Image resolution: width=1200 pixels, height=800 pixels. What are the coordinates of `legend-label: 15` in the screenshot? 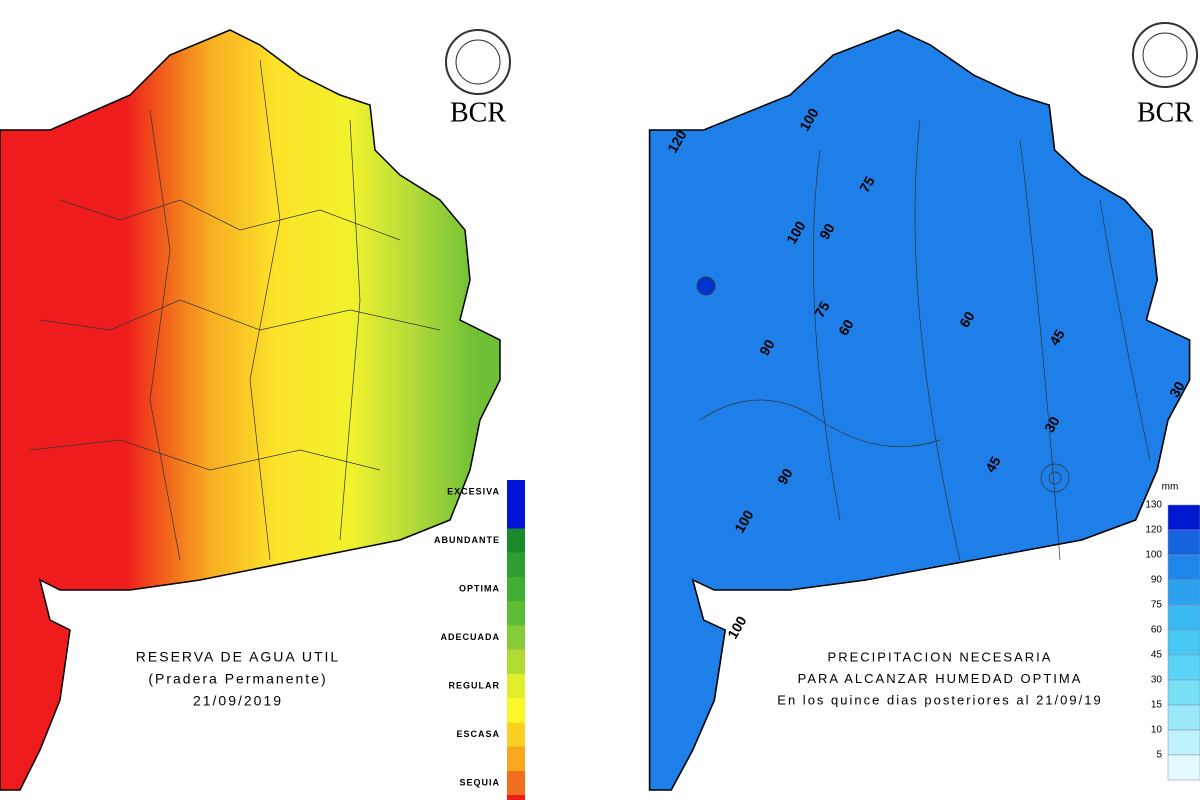 It's located at (1157, 705).